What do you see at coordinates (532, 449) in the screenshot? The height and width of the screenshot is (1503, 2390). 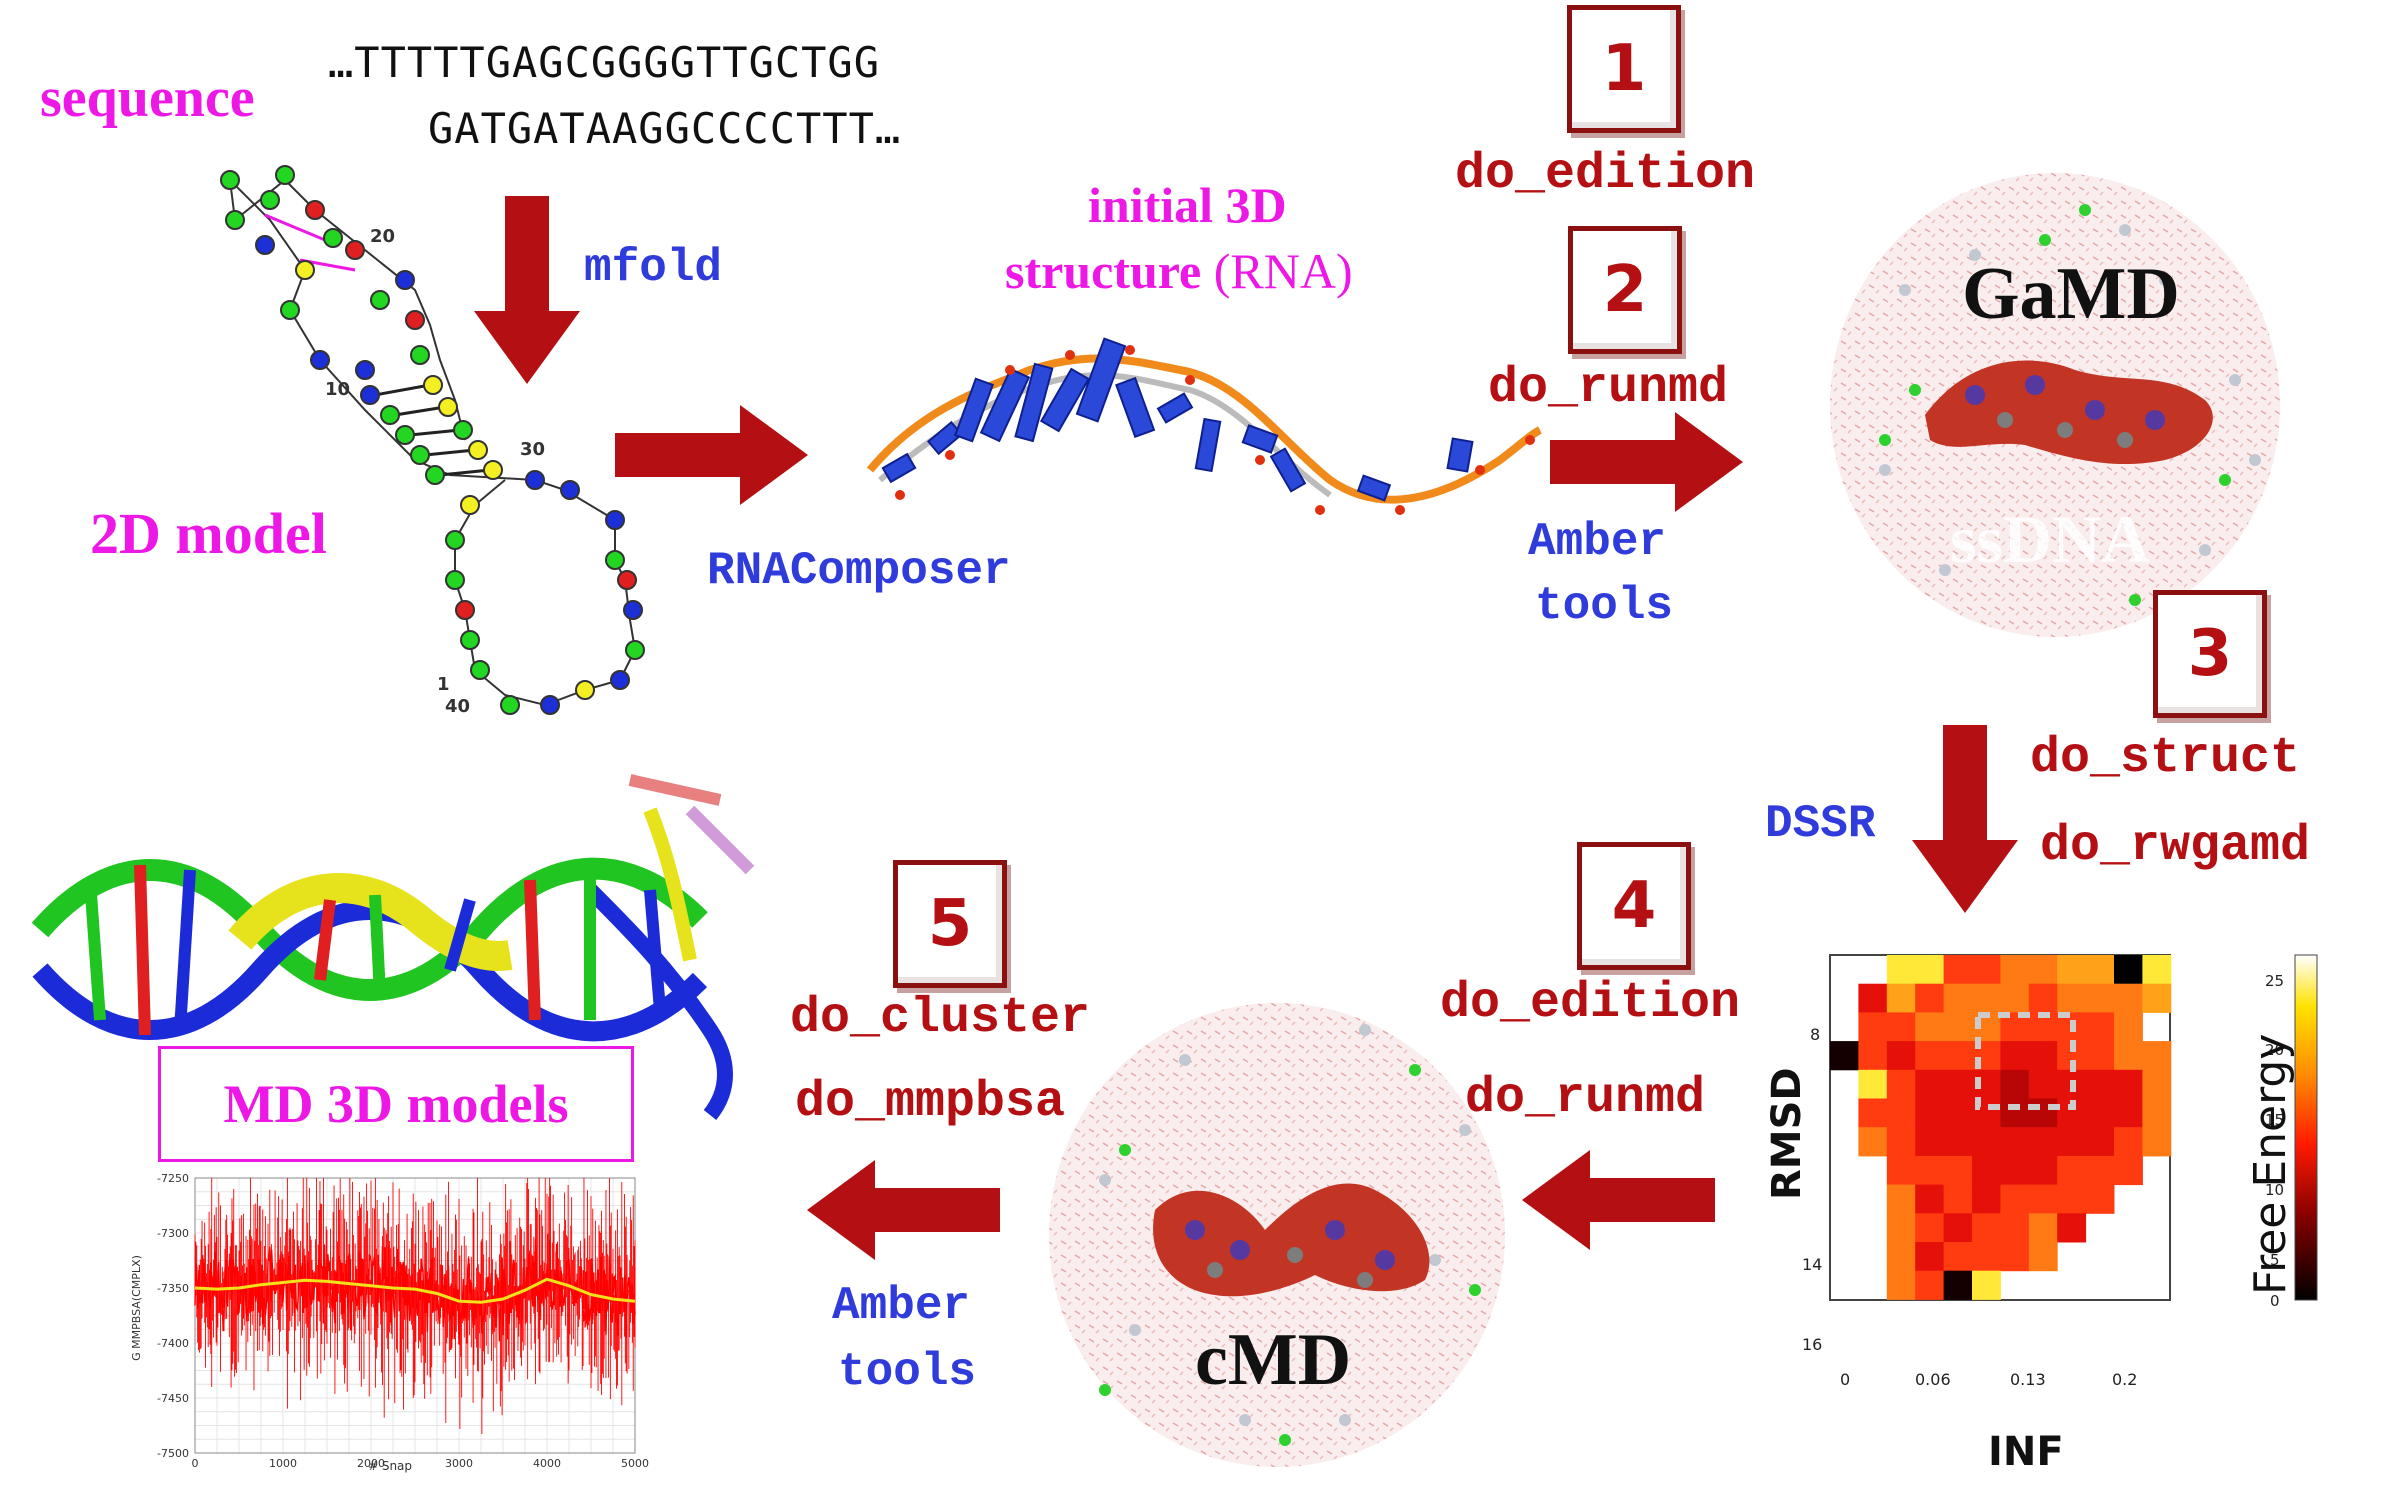 I see `nt-number-30: 30` at bounding box center [532, 449].